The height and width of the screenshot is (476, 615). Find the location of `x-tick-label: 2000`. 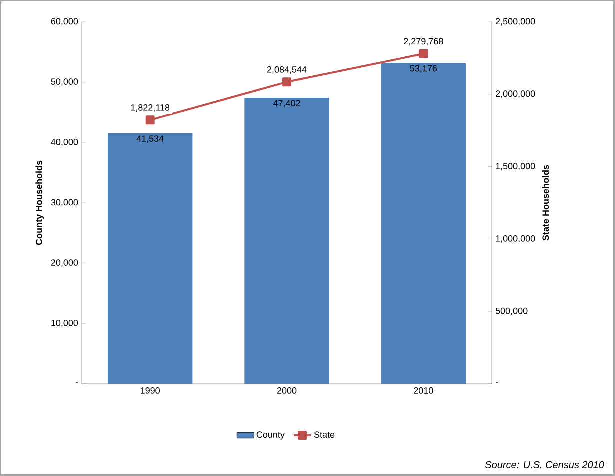

x-tick-label: 2000 is located at coordinates (287, 391).